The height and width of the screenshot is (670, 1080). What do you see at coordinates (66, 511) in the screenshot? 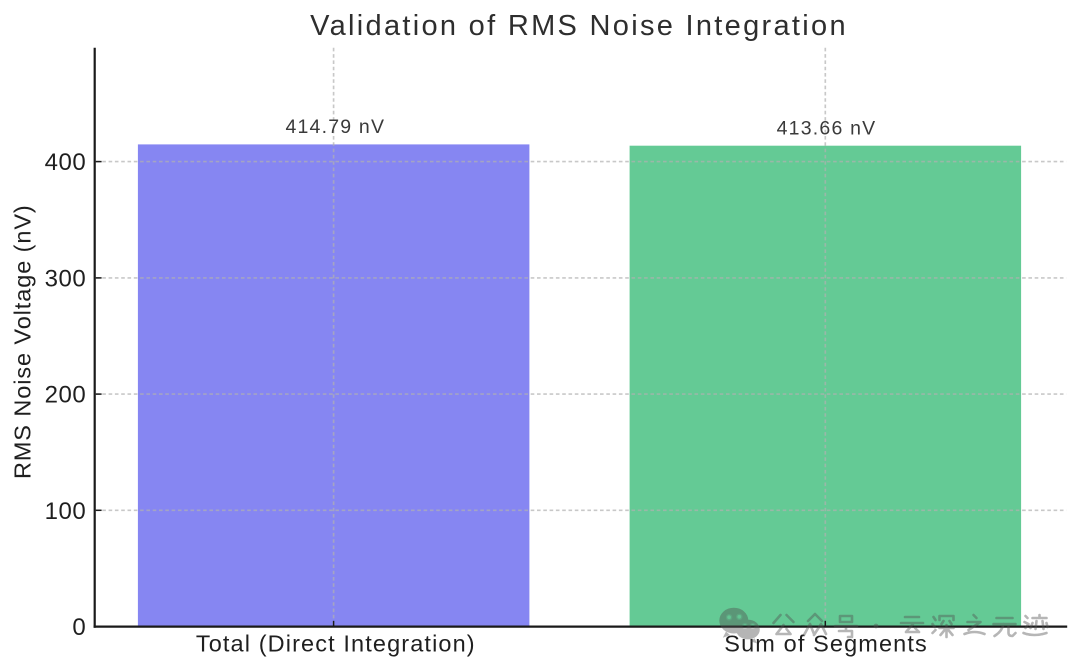
I see `svg-text: 100` at bounding box center [66, 511].